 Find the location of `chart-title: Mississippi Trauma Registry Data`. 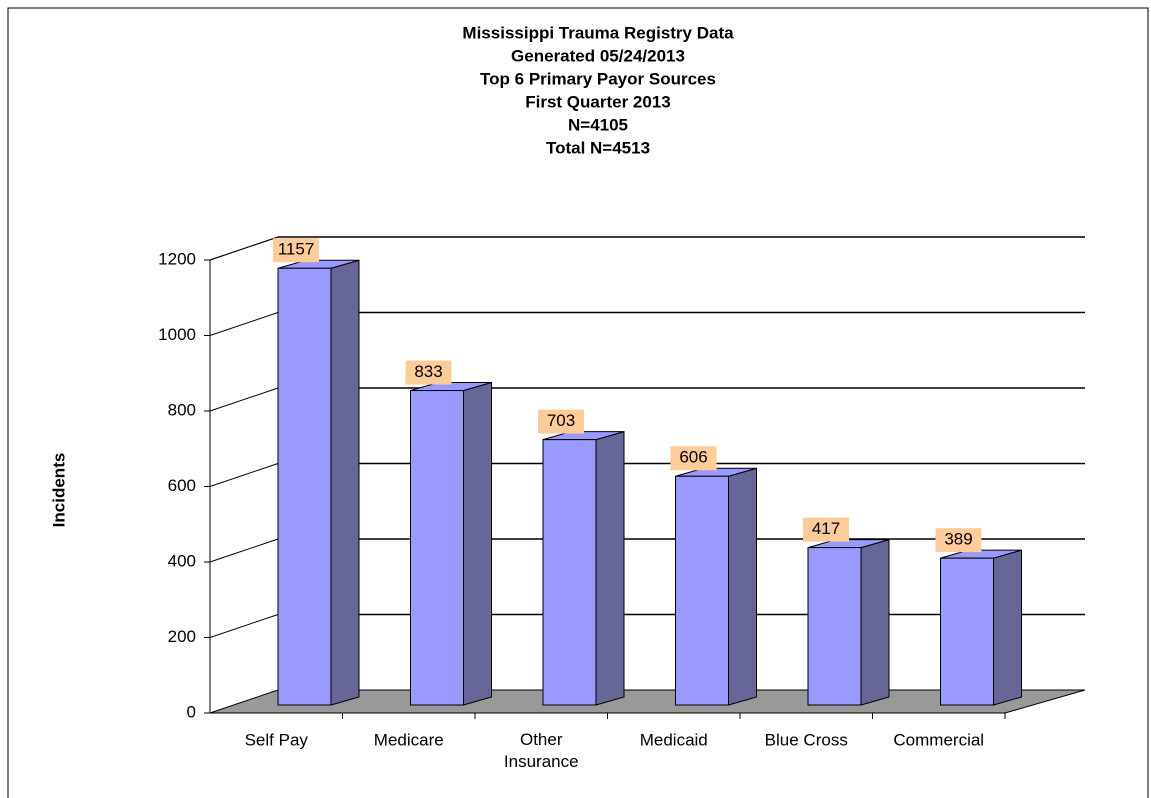

chart-title: Mississippi Trauma Registry Data is located at coordinates (598, 32).